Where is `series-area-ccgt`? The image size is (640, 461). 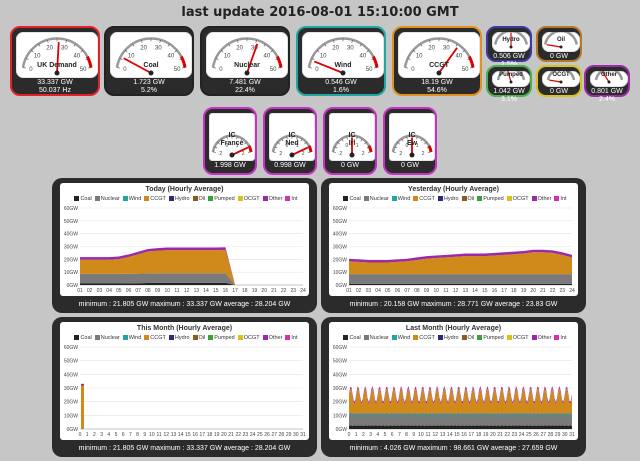
series-area-ccgt is located at coordinates (158, 267).